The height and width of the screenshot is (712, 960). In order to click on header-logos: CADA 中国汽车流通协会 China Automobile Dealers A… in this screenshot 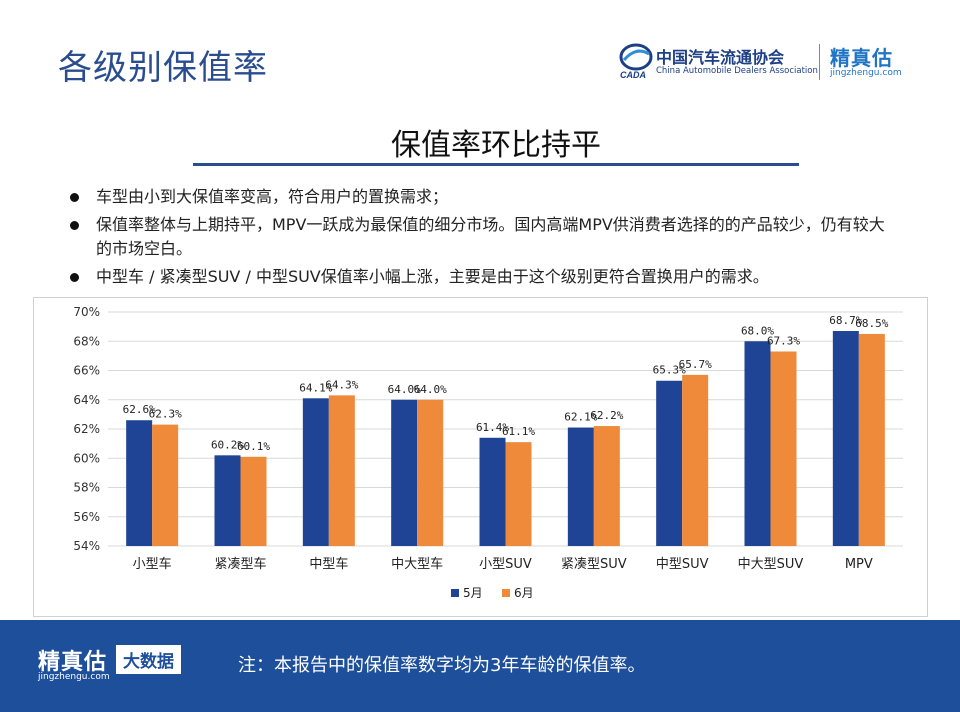, I will do `click(778, 62)`.